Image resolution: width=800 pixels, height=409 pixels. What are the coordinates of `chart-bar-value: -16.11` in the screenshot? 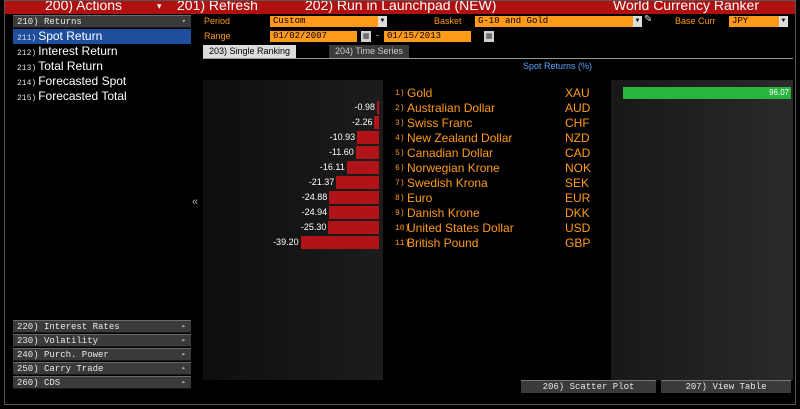 It's located at (332, 167).